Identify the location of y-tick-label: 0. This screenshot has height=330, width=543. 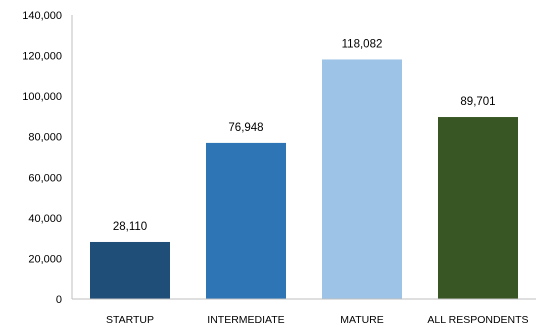
(59, 300).